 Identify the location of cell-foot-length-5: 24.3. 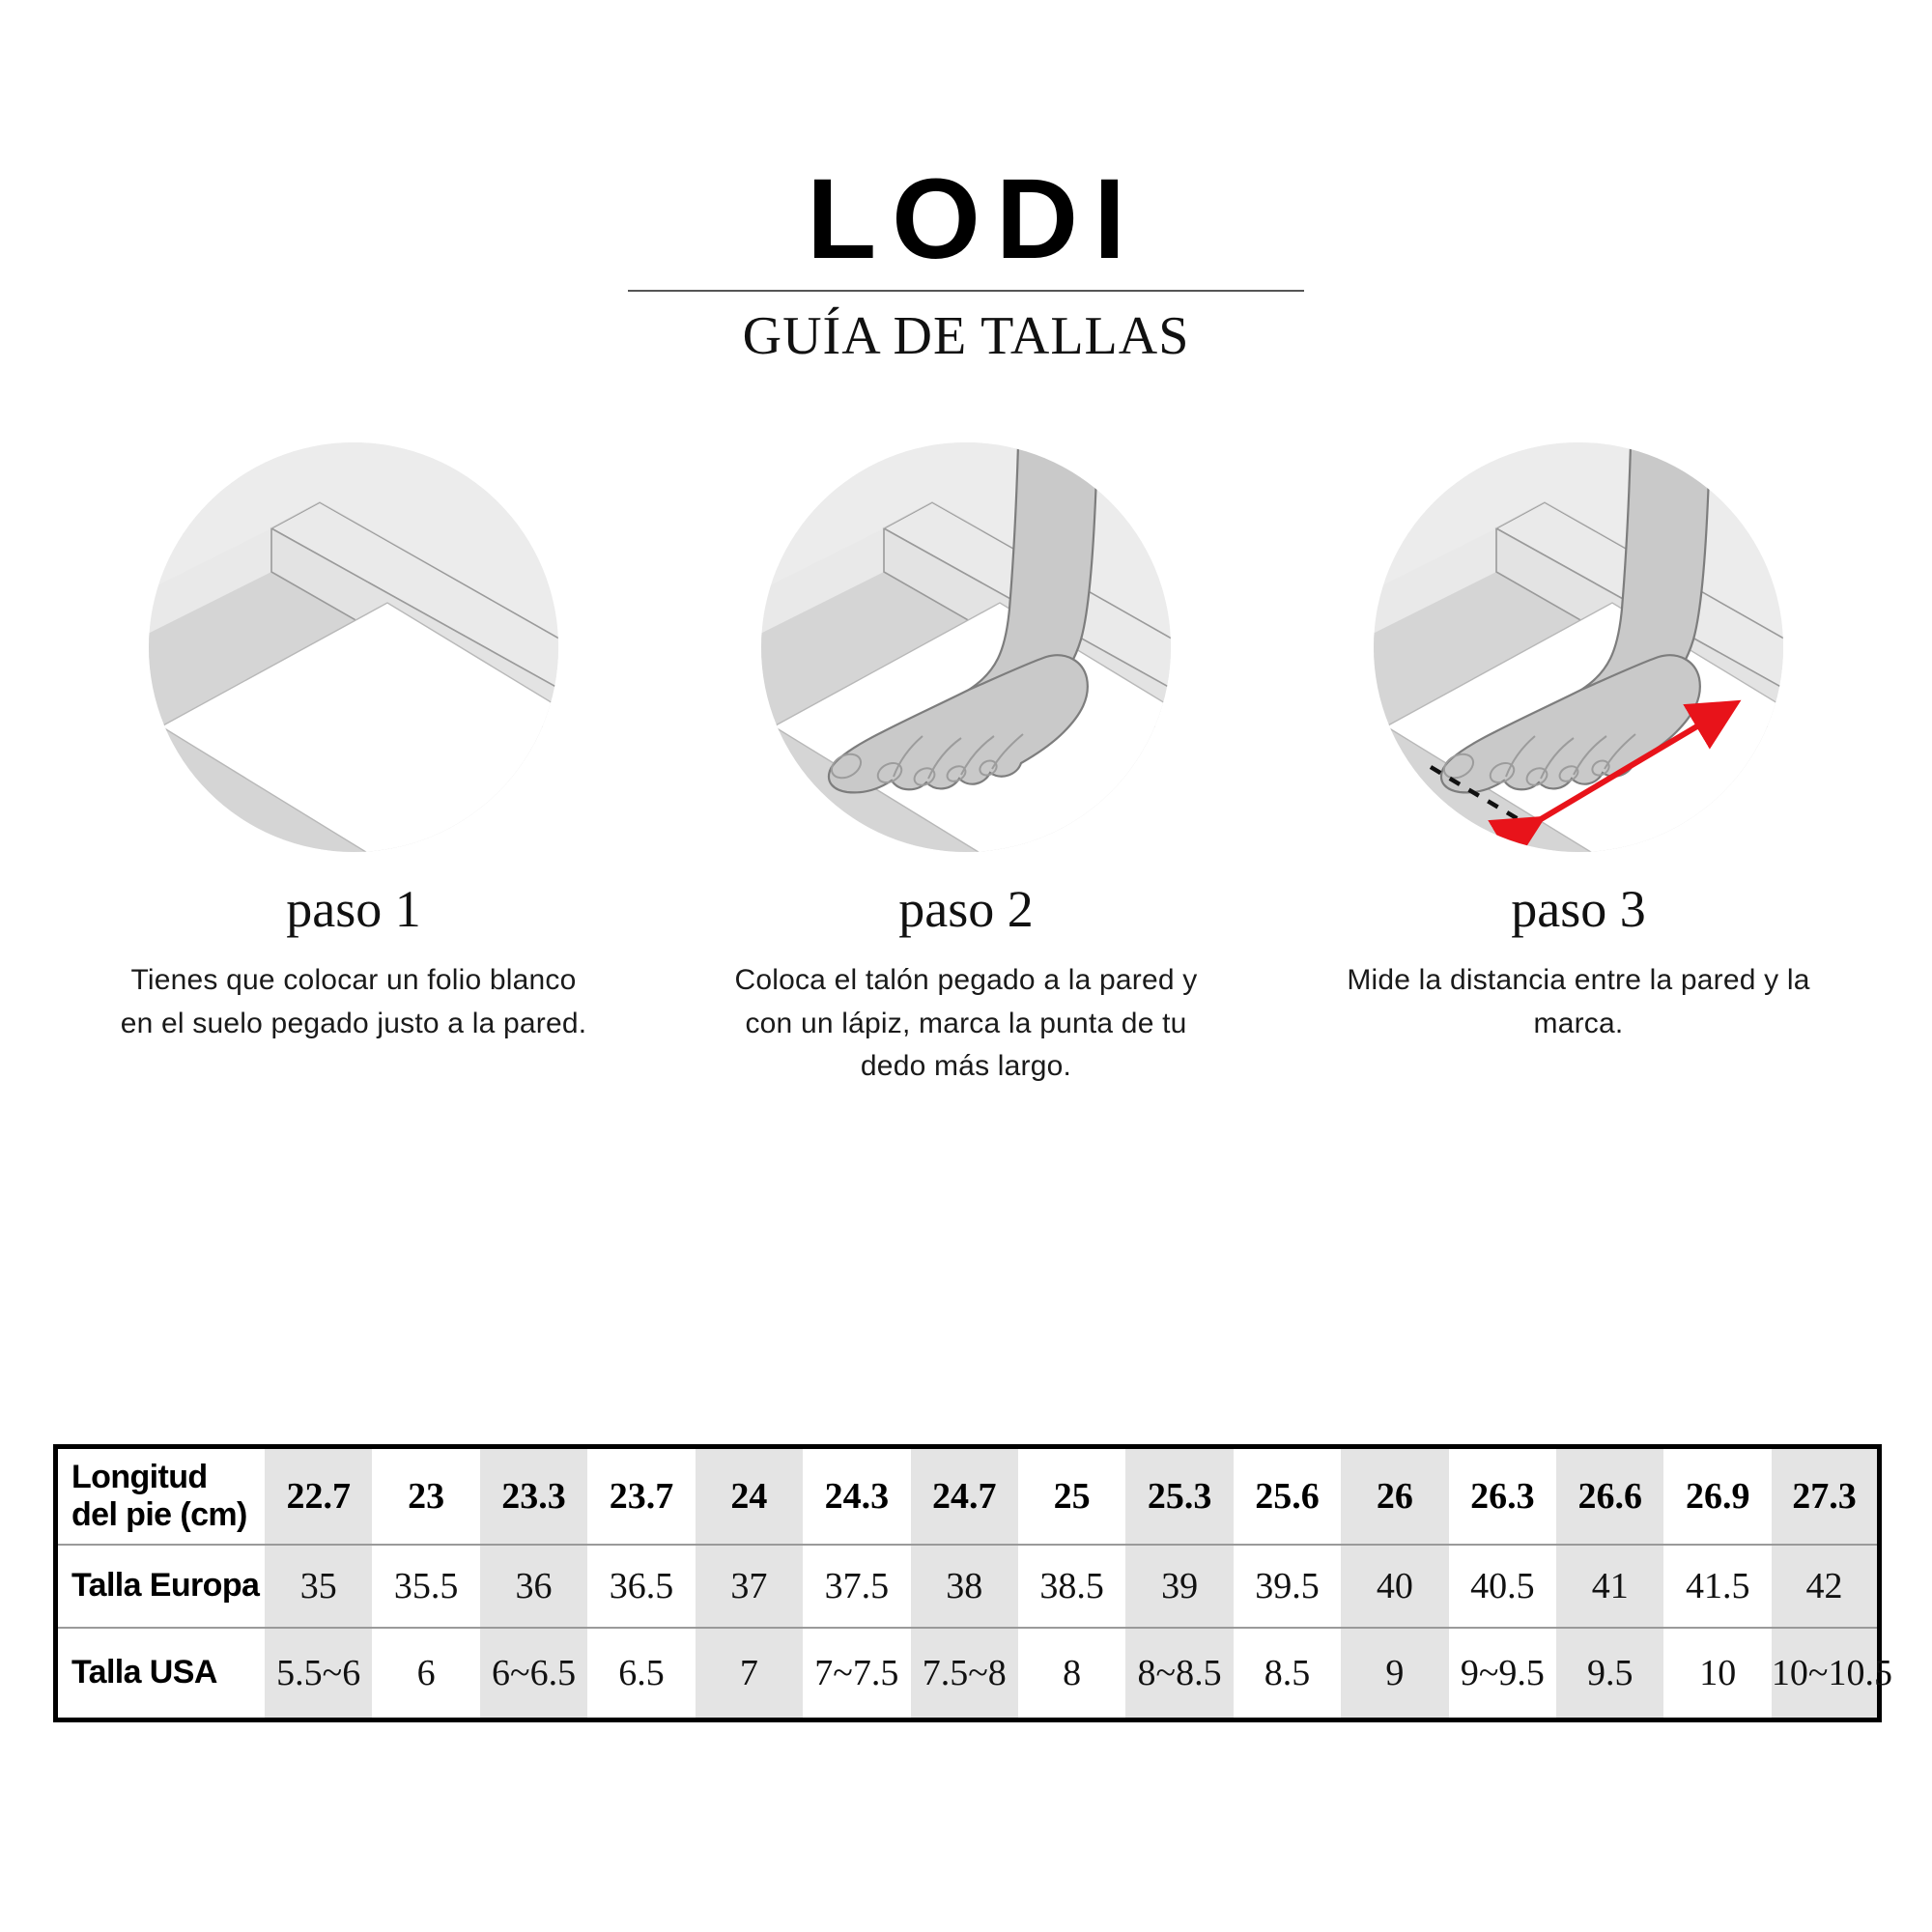
(857, 1495).